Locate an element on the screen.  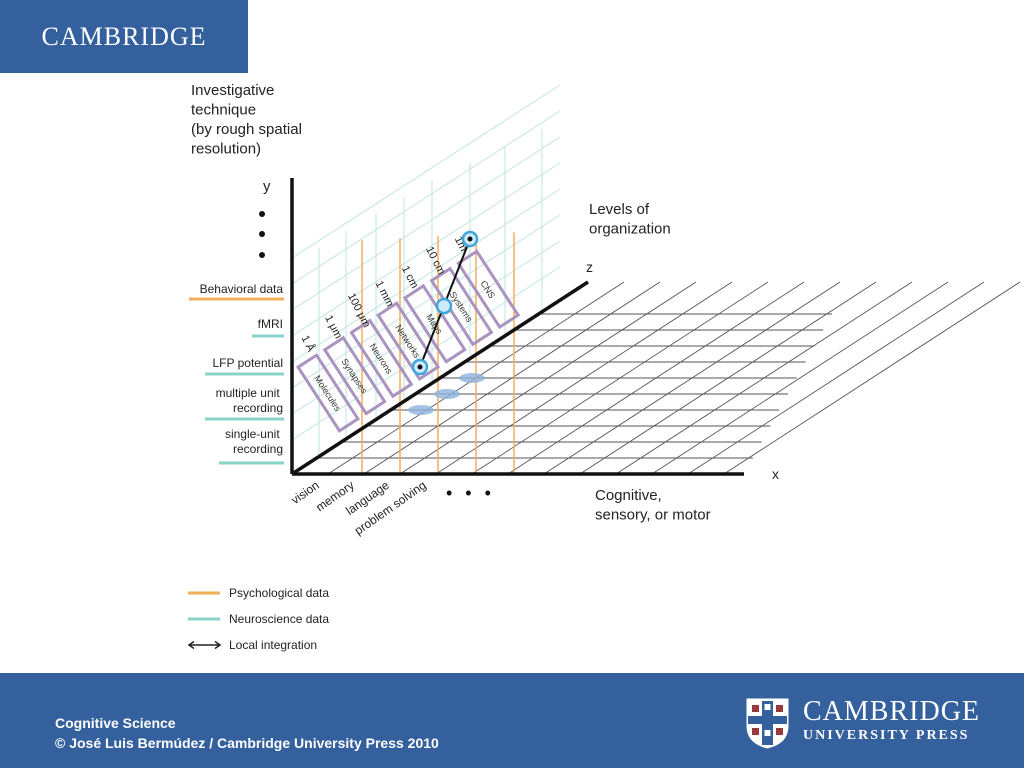
local-integration-arrow is located at coordinates (445, 303).